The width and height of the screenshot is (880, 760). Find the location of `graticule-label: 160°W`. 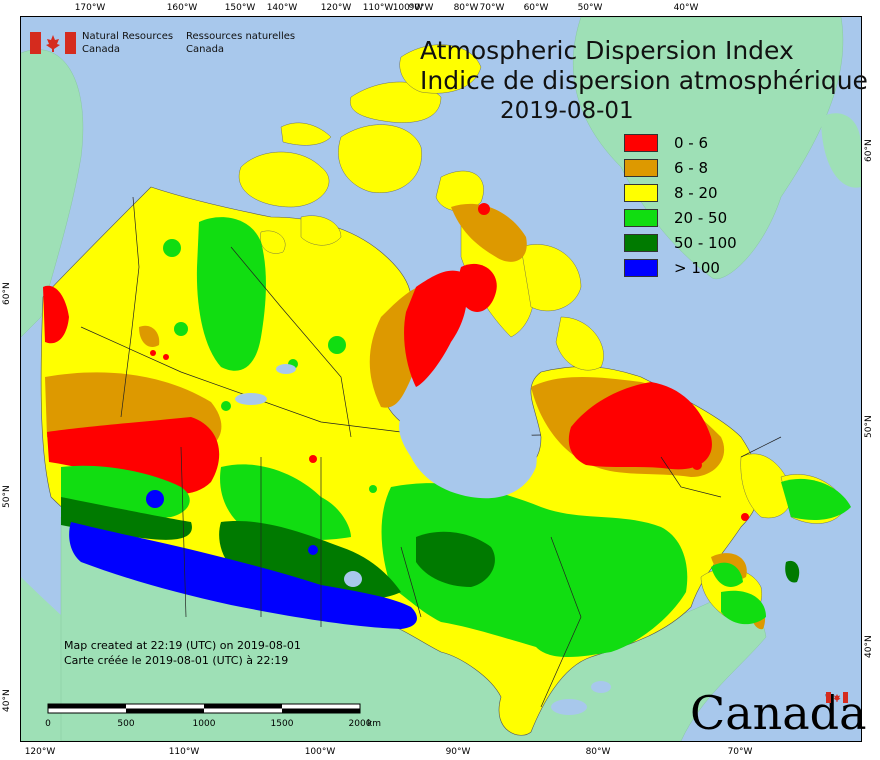

graticule-label: 160°W is located at coordinates (182, 8).